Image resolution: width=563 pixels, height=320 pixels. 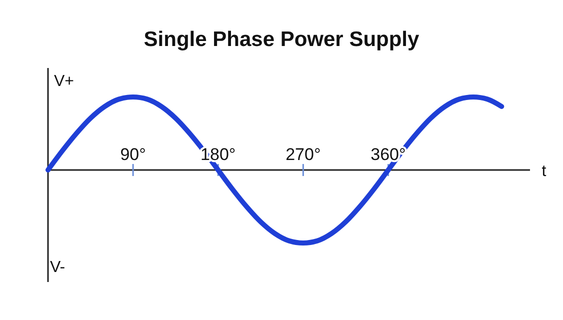 What do you see at coordinates (133, 154) in the screenshot?
I see `x-tick-label: 90°` at bounding box center [133, 154].